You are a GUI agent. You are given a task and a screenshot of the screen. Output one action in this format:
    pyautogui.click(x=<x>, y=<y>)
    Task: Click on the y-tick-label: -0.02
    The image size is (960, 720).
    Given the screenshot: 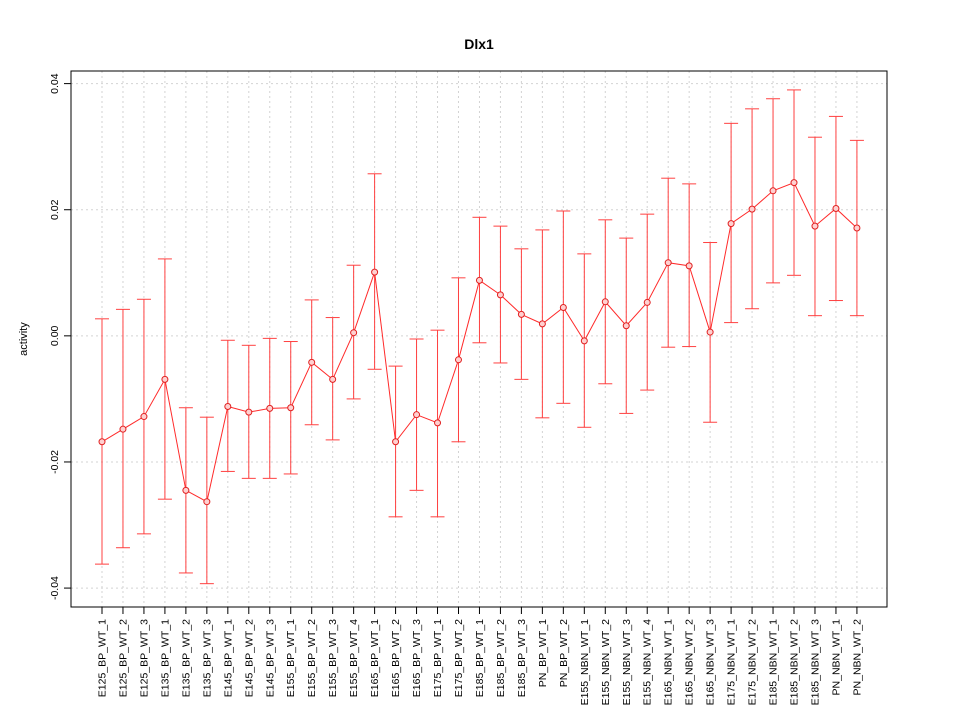 What is the action you would take?
    pyautogui.click(x=55, y=462)
    